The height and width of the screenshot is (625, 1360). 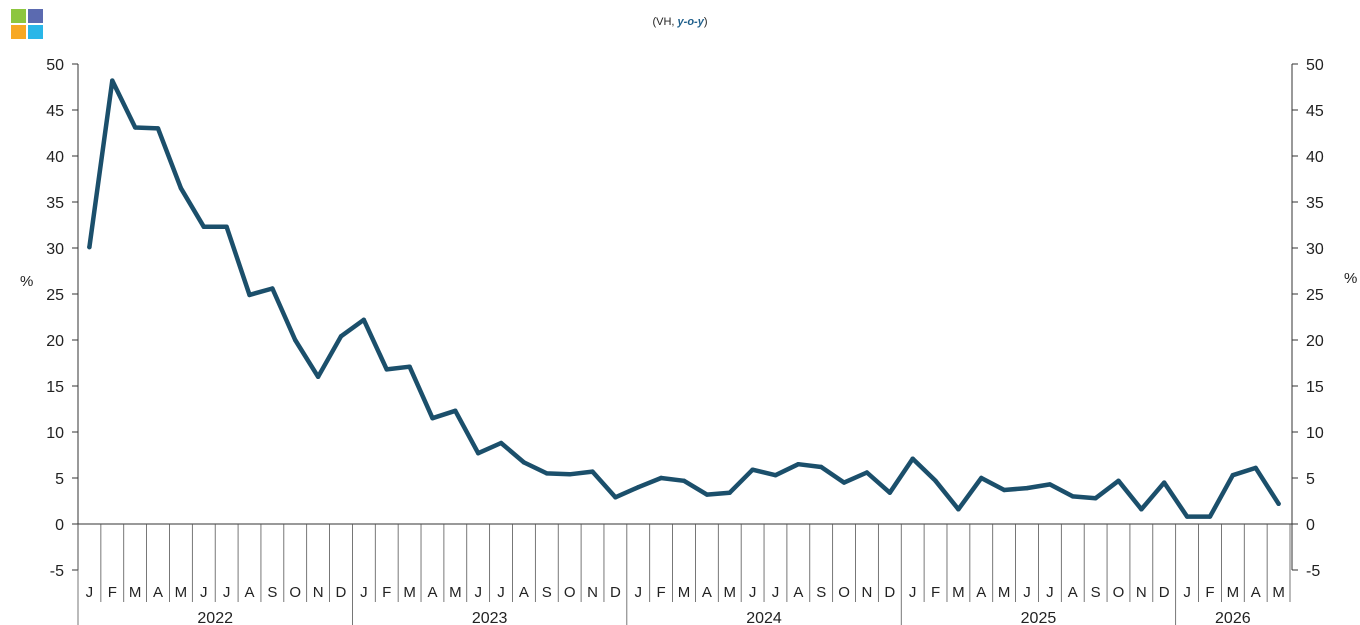 I want to click on y-tick-label-right: 20, so click(x=1315, y=341).